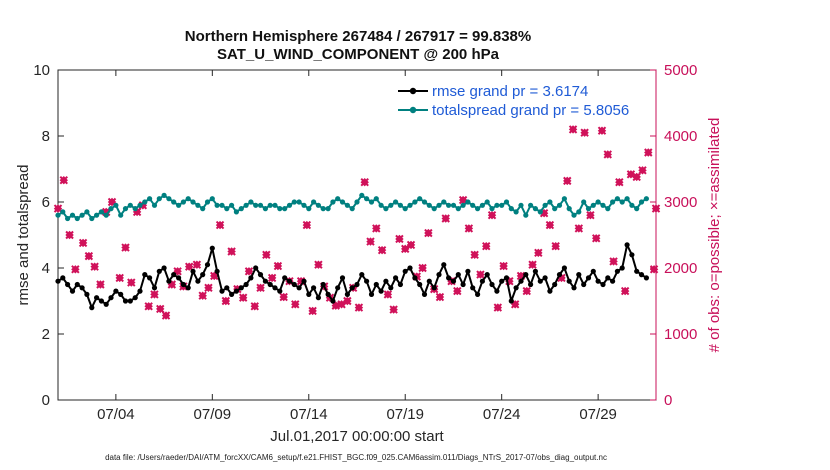 This screenshot has height=470, width=830. Describe the element at coordinates (530, 110) in the screenshot. I see `legend-totalspread-label: totalspread grand pr = 5.8056` at that location.